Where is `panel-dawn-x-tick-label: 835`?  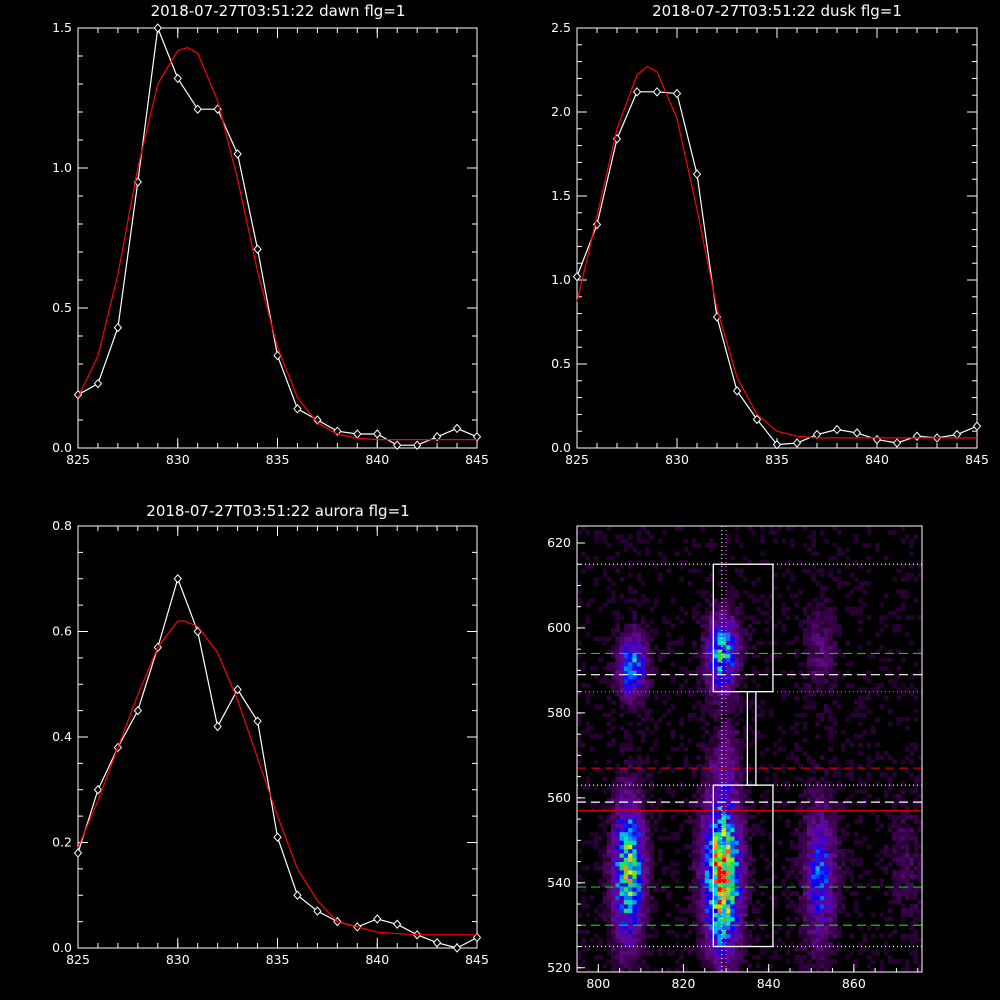
panel-dawn-x-tick-label: 835 is located at coordinates (278, 459).